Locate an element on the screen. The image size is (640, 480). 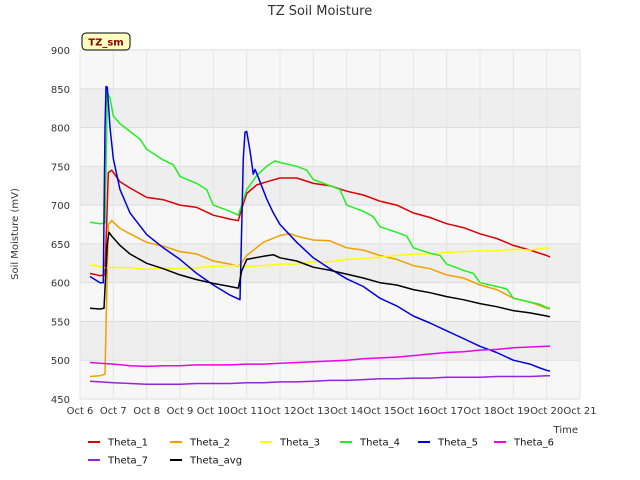
site-label: TZ_sm is located at coordinates (105, 43).